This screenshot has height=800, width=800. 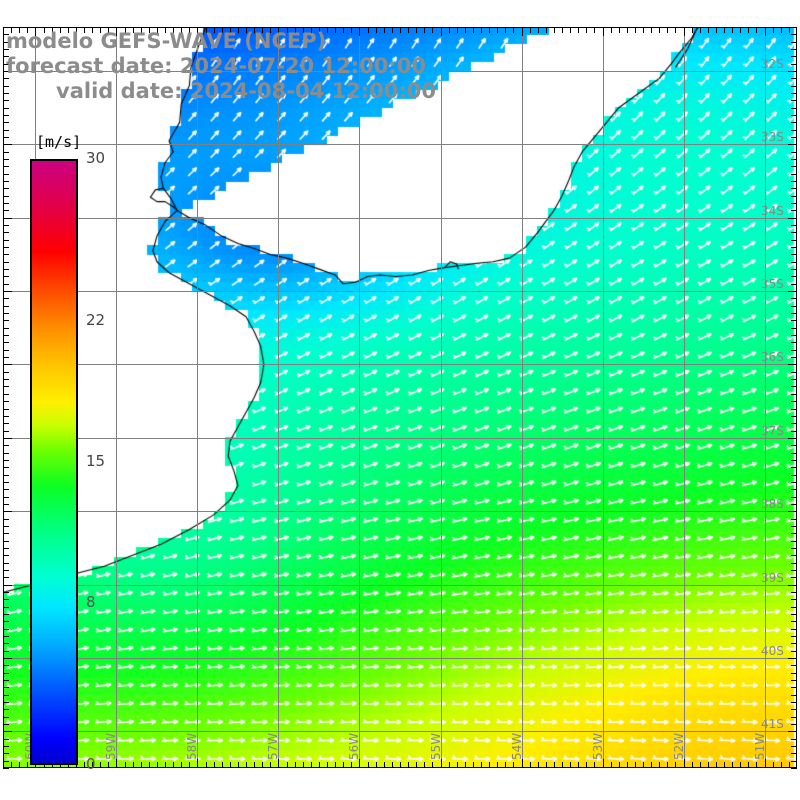 I want to click on colorbar: [m/s] 30 22 15 8 0, so click(x=67, y=453).